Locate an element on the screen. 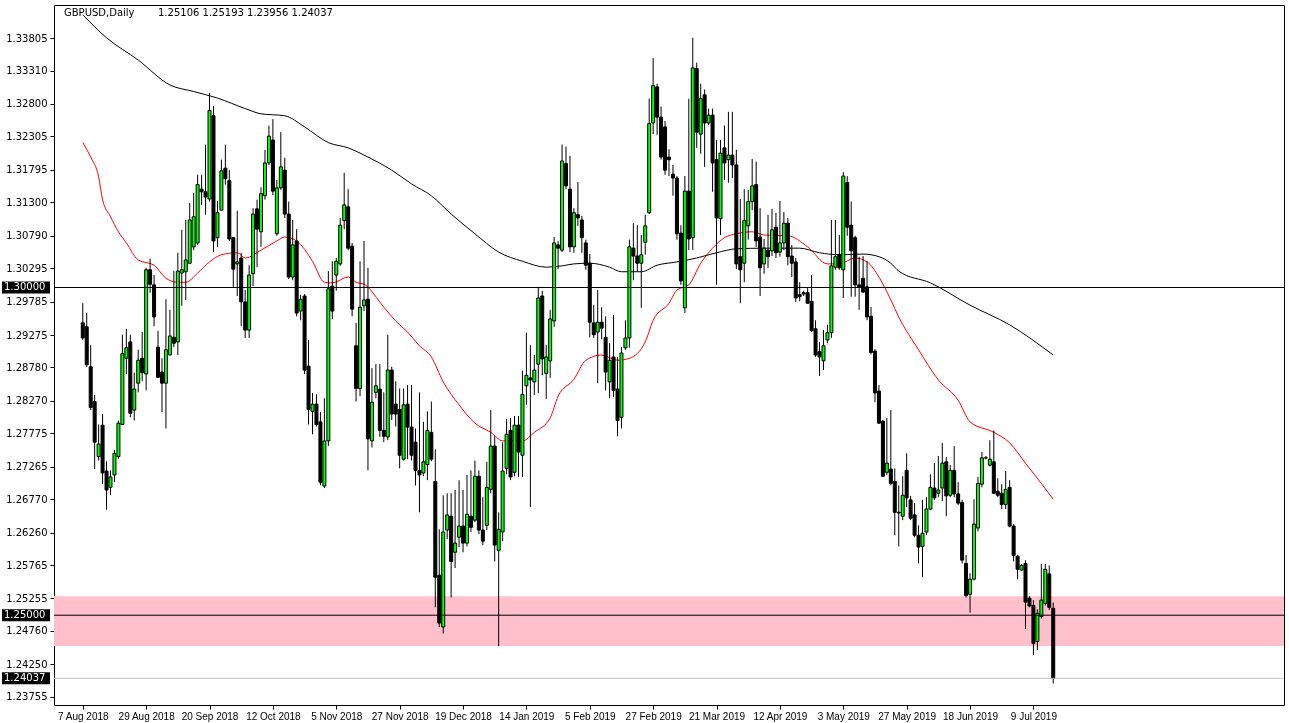 The image size is (1289, 723). x-tick-label: 29 Aug 2018 is located at coordinates (147, 716).